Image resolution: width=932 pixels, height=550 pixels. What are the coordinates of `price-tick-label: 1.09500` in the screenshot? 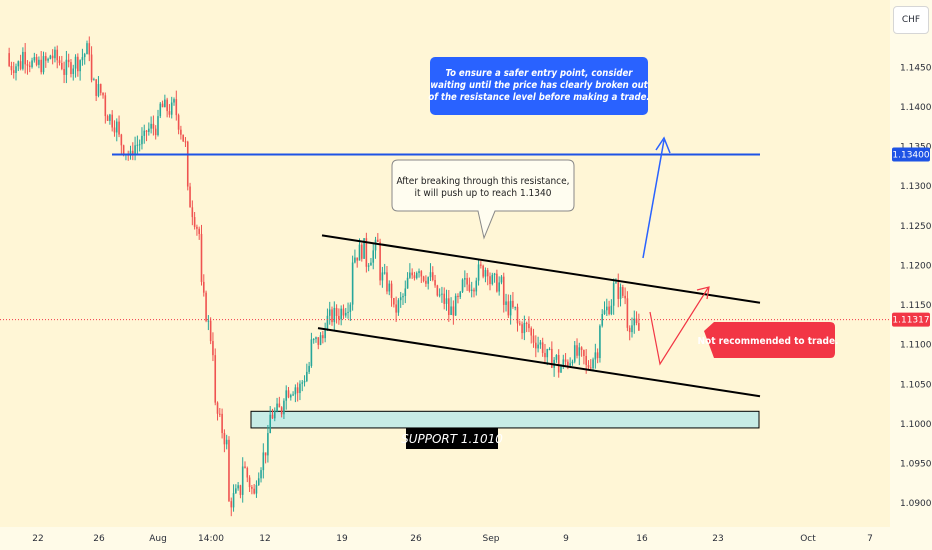 It's located at (916, 465).